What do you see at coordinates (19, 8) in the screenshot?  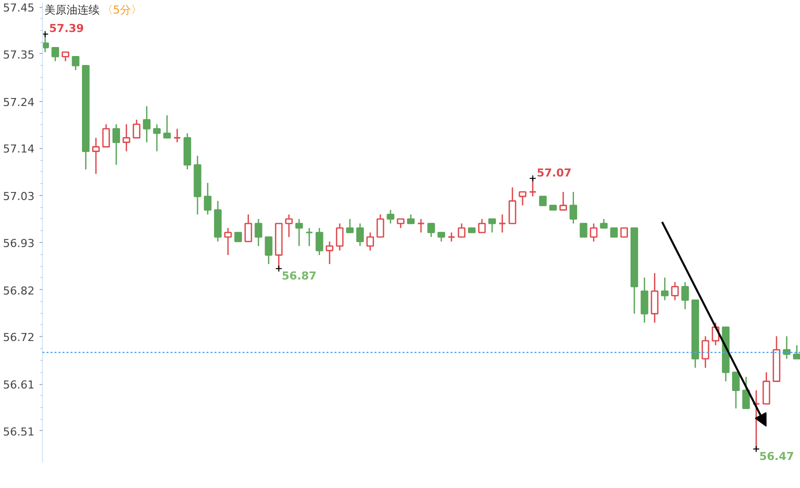 I see `y-tick-label: 57.45` at bounding box center [19, 8].